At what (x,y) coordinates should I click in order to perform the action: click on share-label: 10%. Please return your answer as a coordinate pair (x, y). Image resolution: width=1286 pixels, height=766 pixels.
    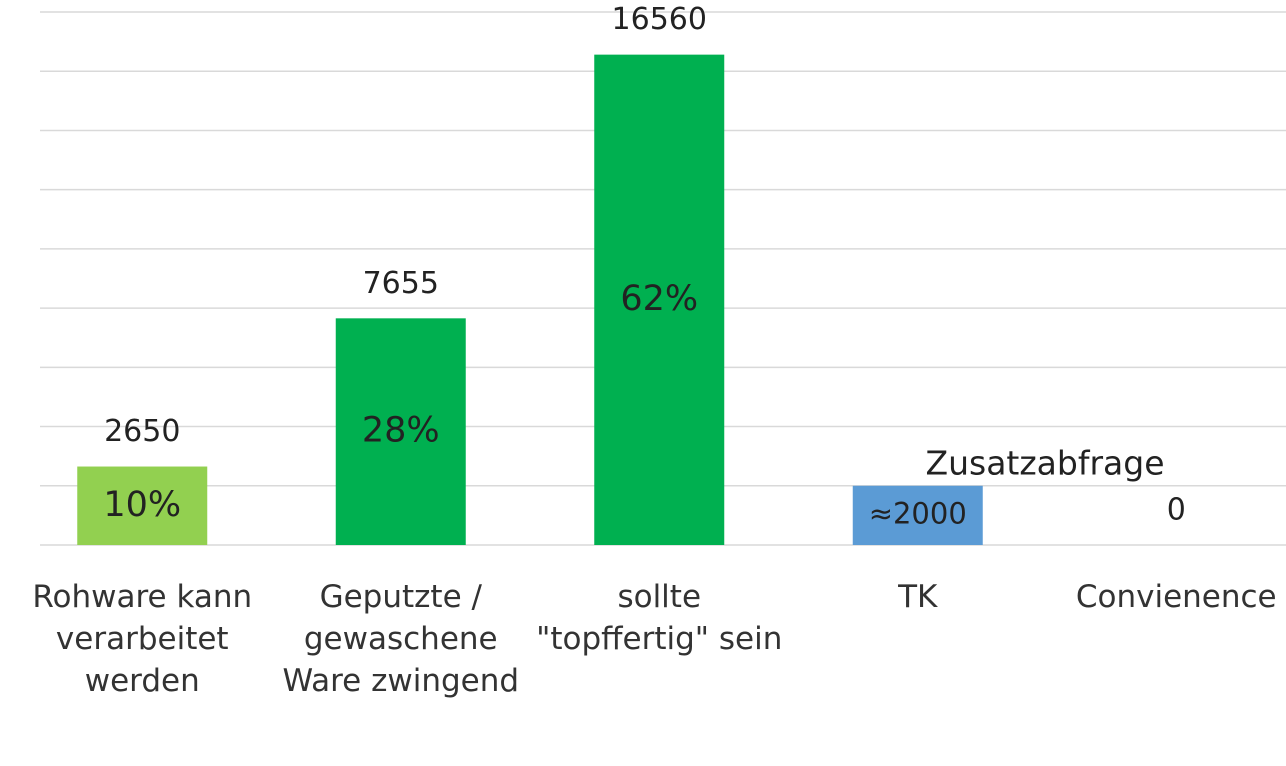
    Looking at the image, I should click on (142, 505).